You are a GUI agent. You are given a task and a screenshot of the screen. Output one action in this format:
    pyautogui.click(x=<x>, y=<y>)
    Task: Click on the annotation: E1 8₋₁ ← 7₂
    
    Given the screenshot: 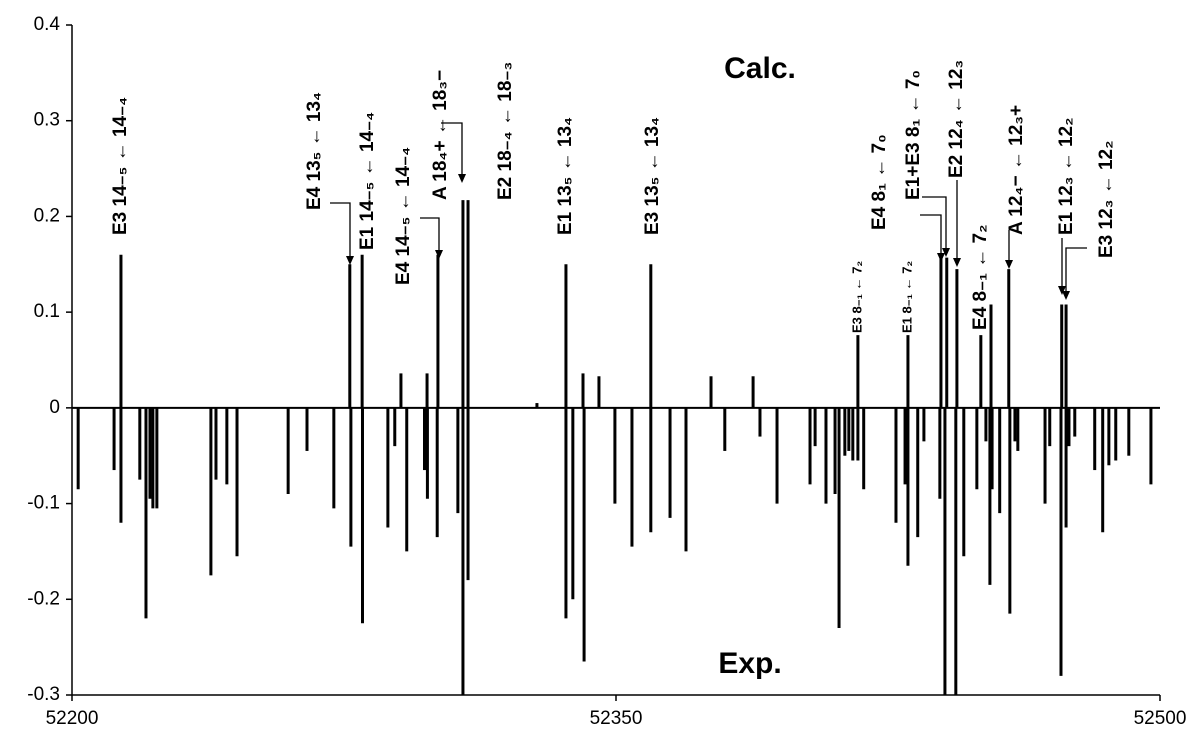 What is the action you would take?
    pyautogui.click(x=906, y=297)
    